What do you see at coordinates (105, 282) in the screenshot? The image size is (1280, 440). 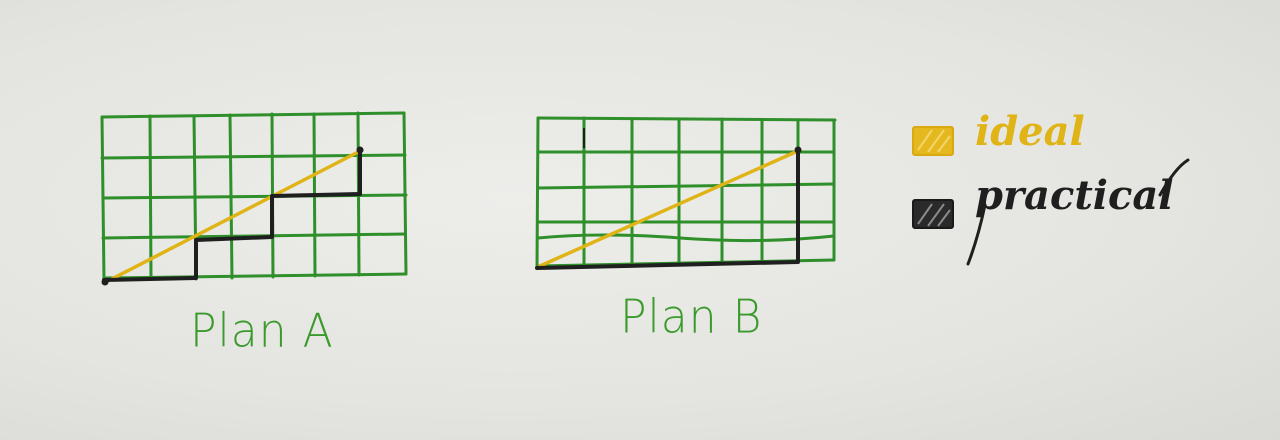 I see `plan-a-start-dot` at bounding box center [105, 282].